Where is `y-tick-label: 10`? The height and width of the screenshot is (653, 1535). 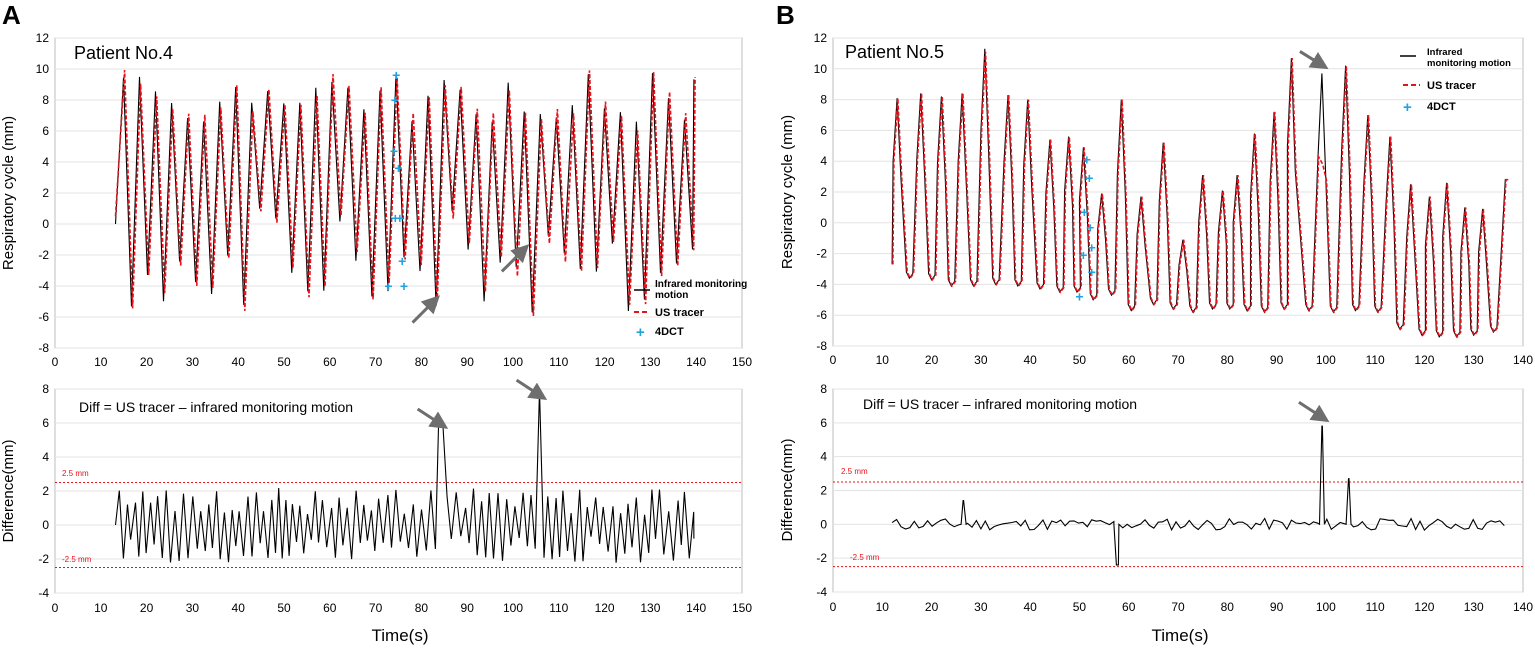 y-tick-label: 10 is located at coordinates (43, 69).